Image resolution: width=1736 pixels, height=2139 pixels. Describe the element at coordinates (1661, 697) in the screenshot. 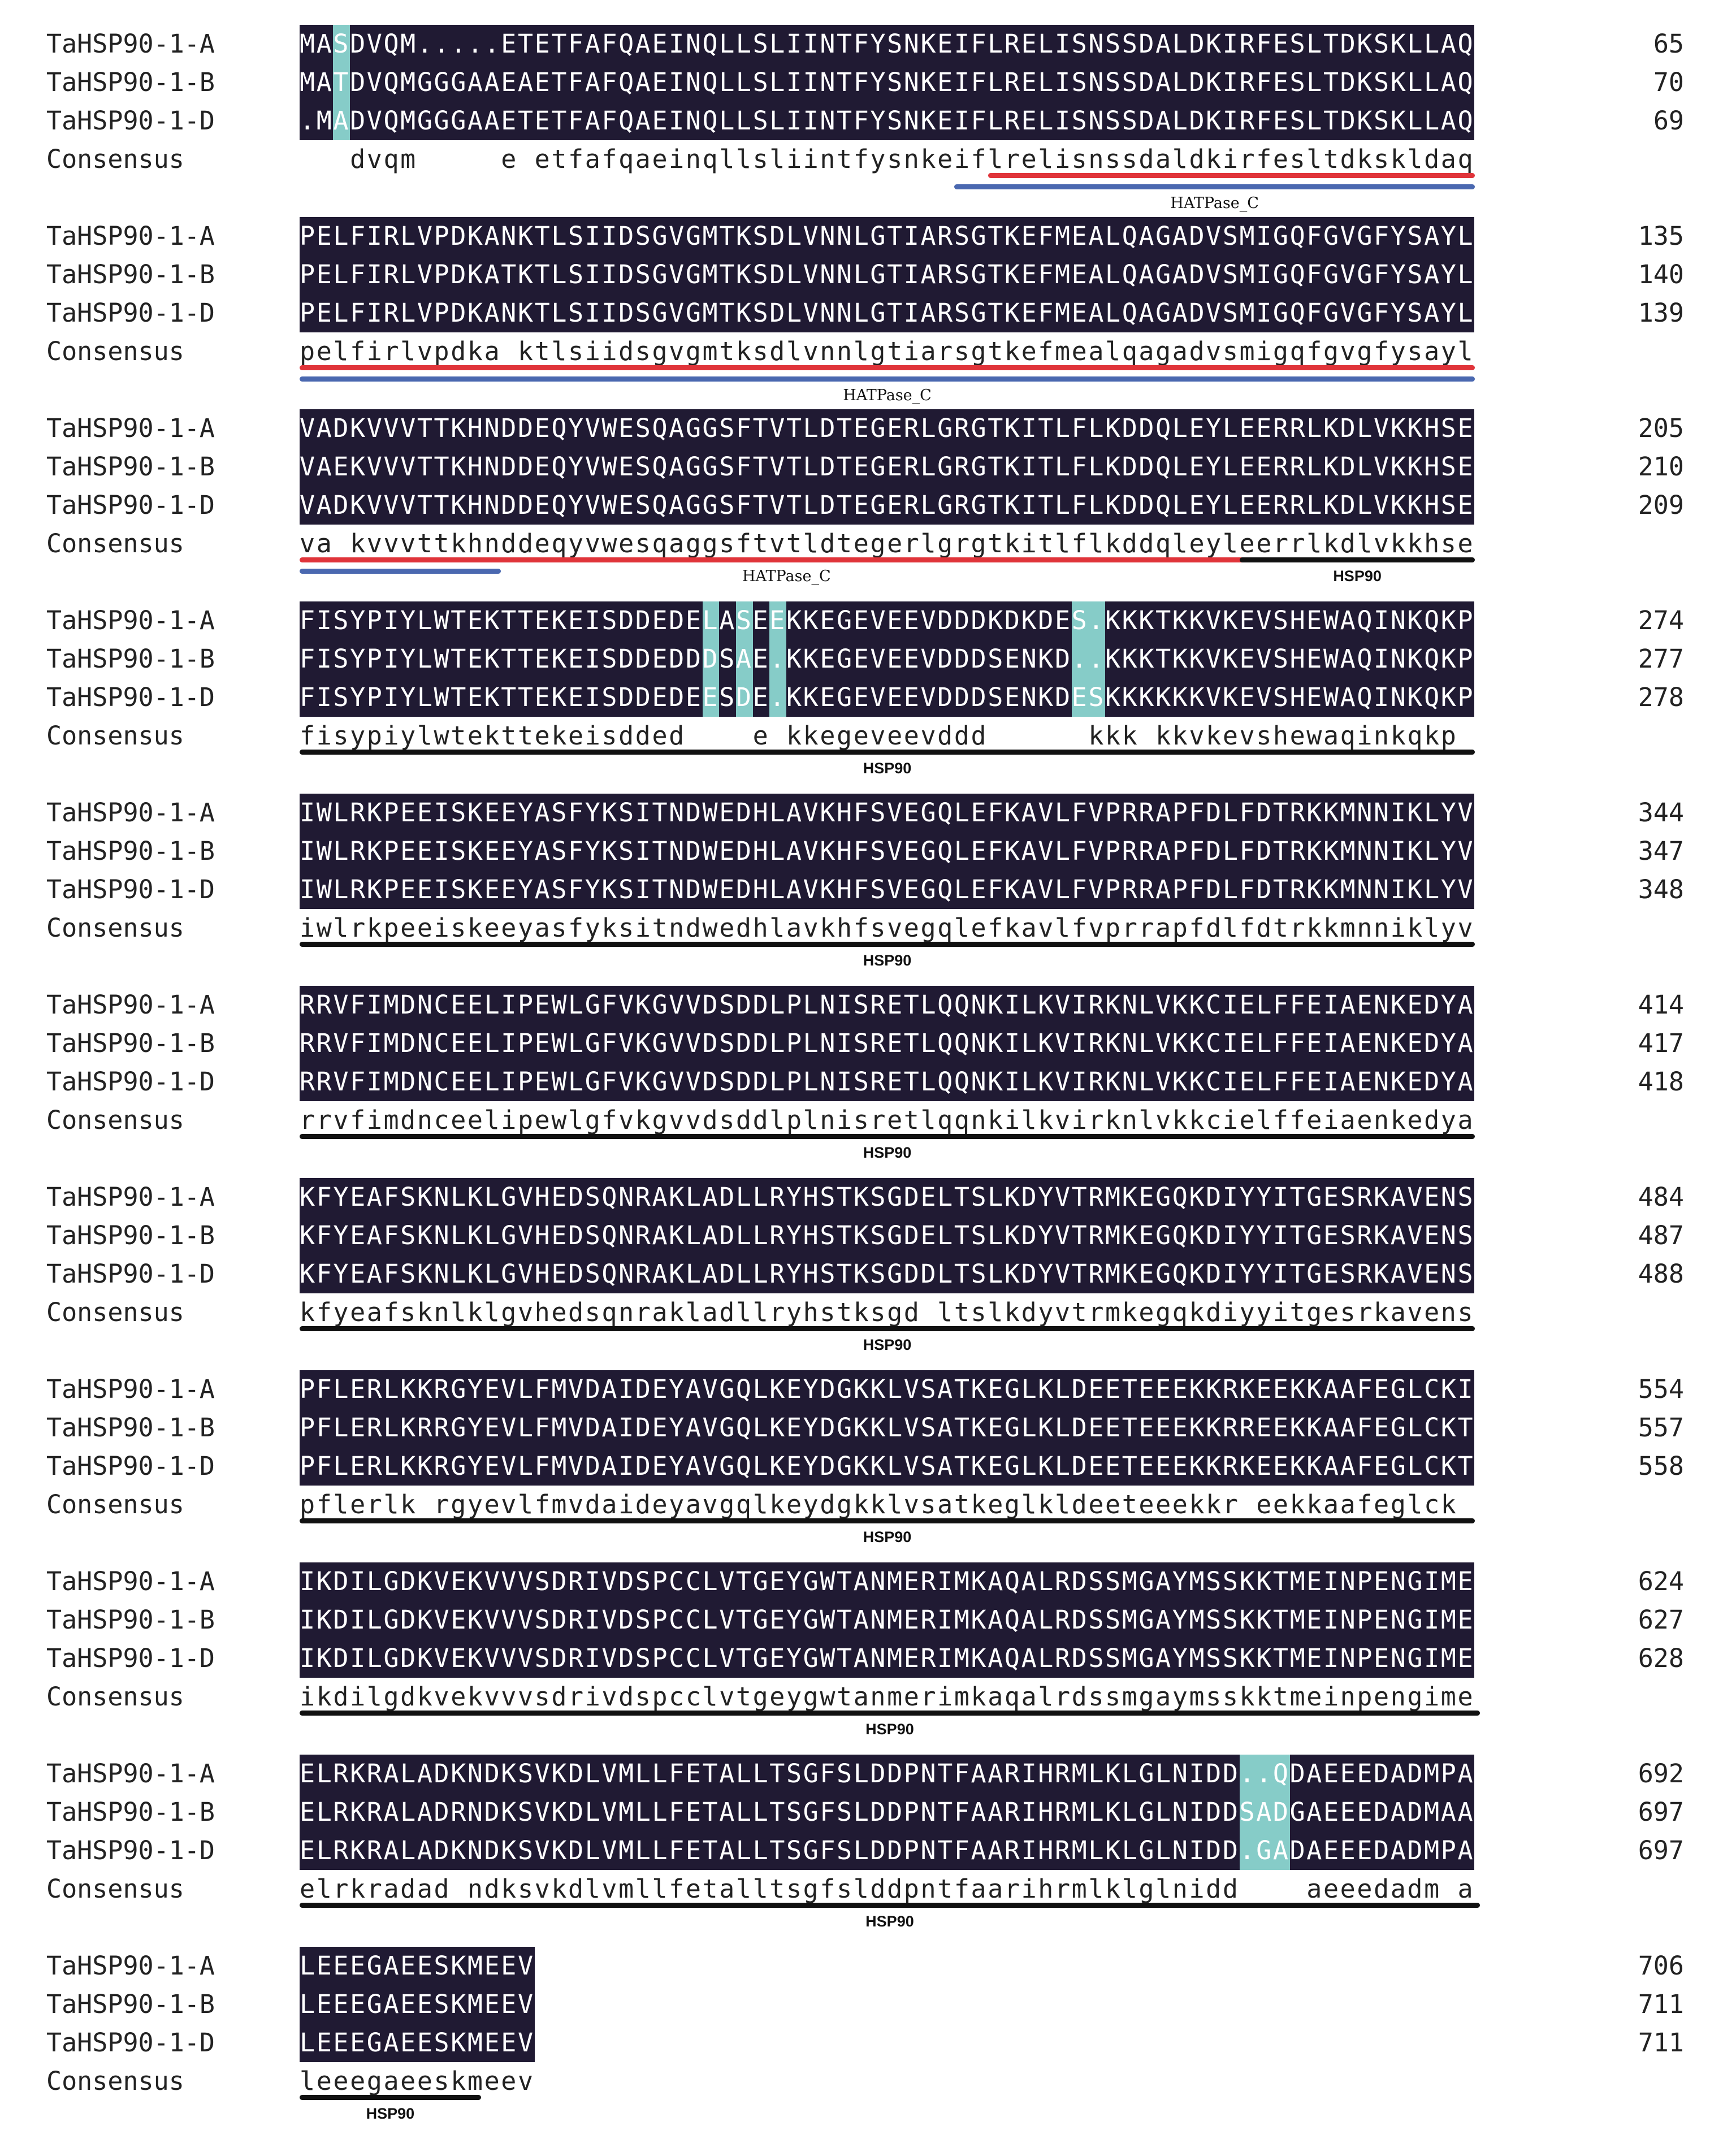

I see `residue-count: 278` at that location.